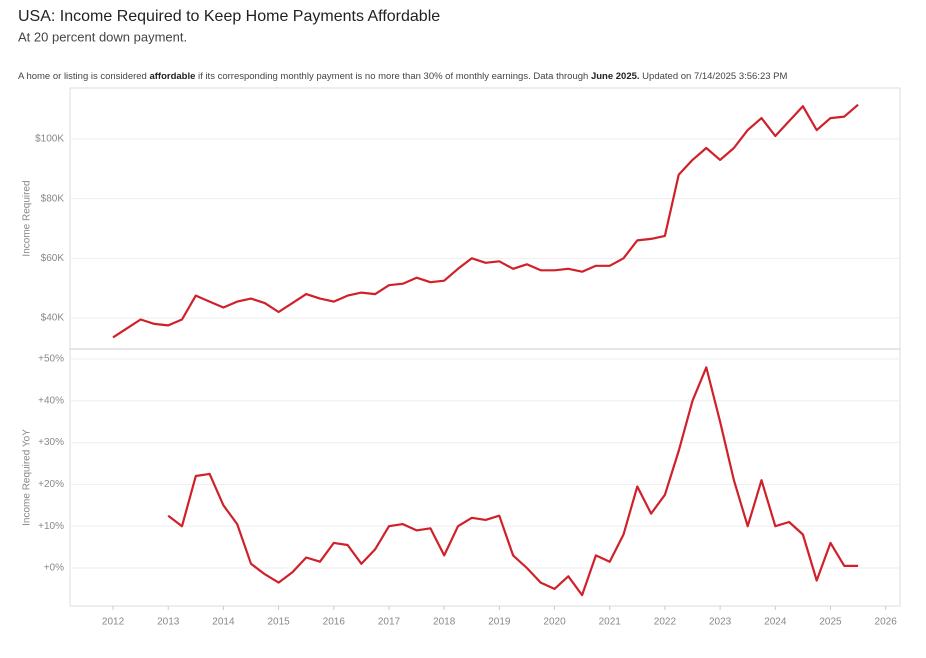 The image size is (926, 658). What do you see at coordinates (51, 359) in the screenshot?
I see `y-tick-label: +50%` at bounding box center [51, 359].